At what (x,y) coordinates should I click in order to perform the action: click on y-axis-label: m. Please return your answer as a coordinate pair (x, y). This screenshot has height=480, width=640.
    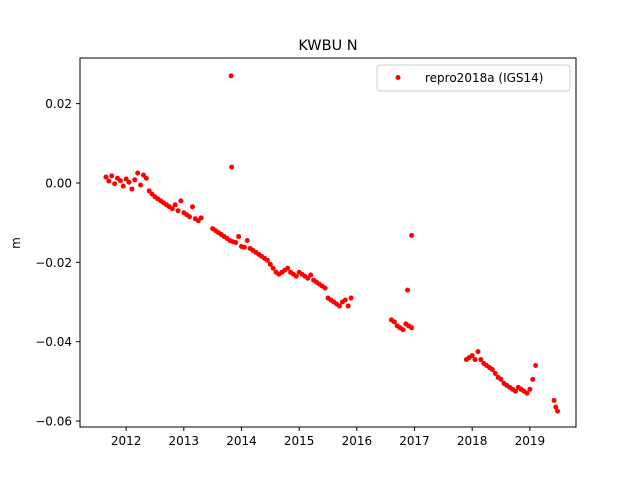
    Looking at the image, I should click on (16, 243).